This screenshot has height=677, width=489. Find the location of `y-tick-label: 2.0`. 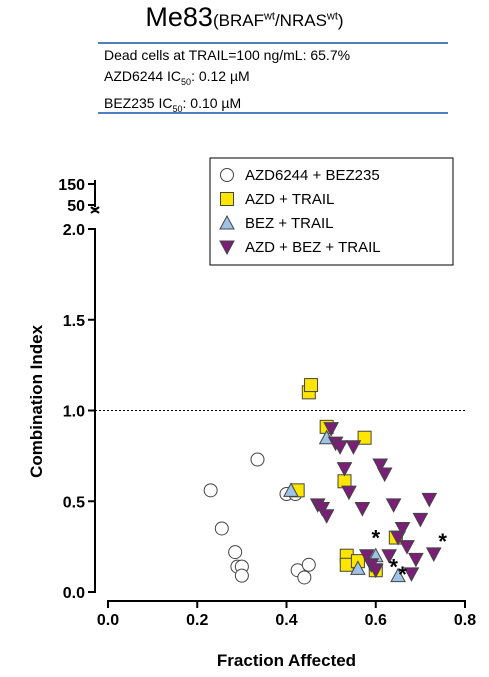

y-tick-label: 2.0 is located at coordinates (74, 230).